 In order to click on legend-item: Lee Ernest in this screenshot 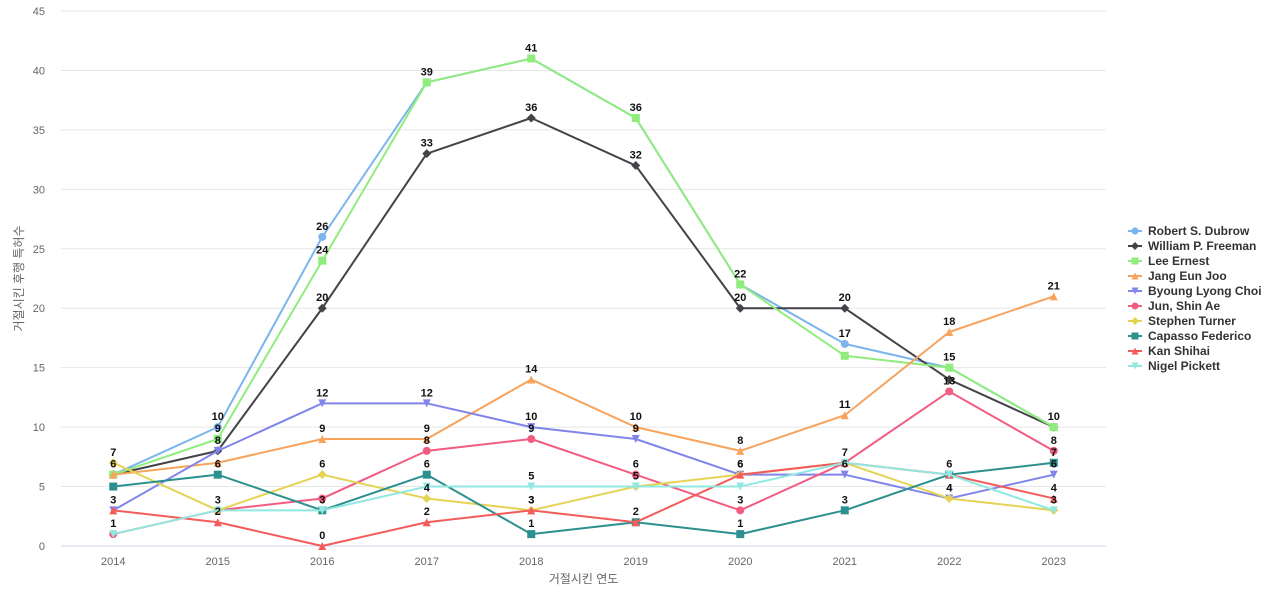, I will do `click(1168, 261)`.